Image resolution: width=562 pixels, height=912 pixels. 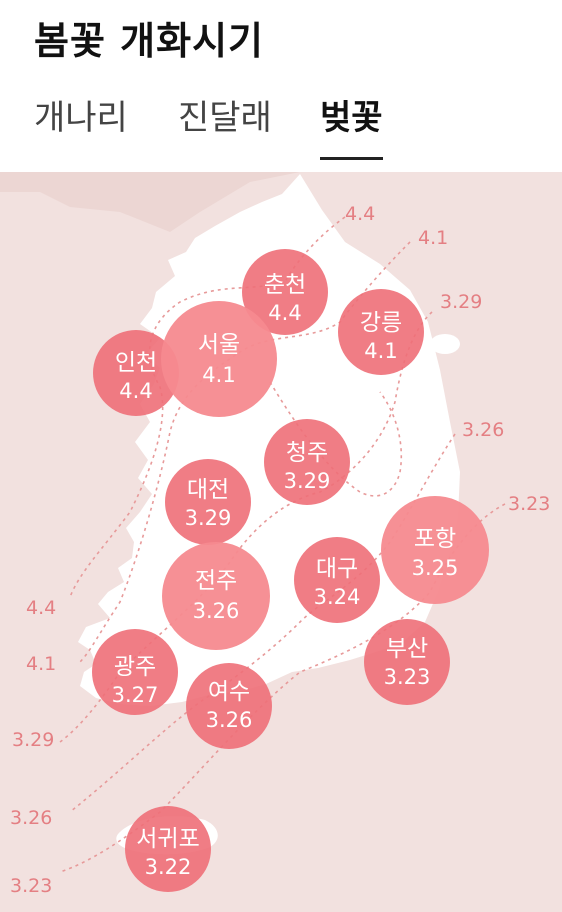 I want to click on city-seoul: 서울 4.1, so click(x=219, y=359).